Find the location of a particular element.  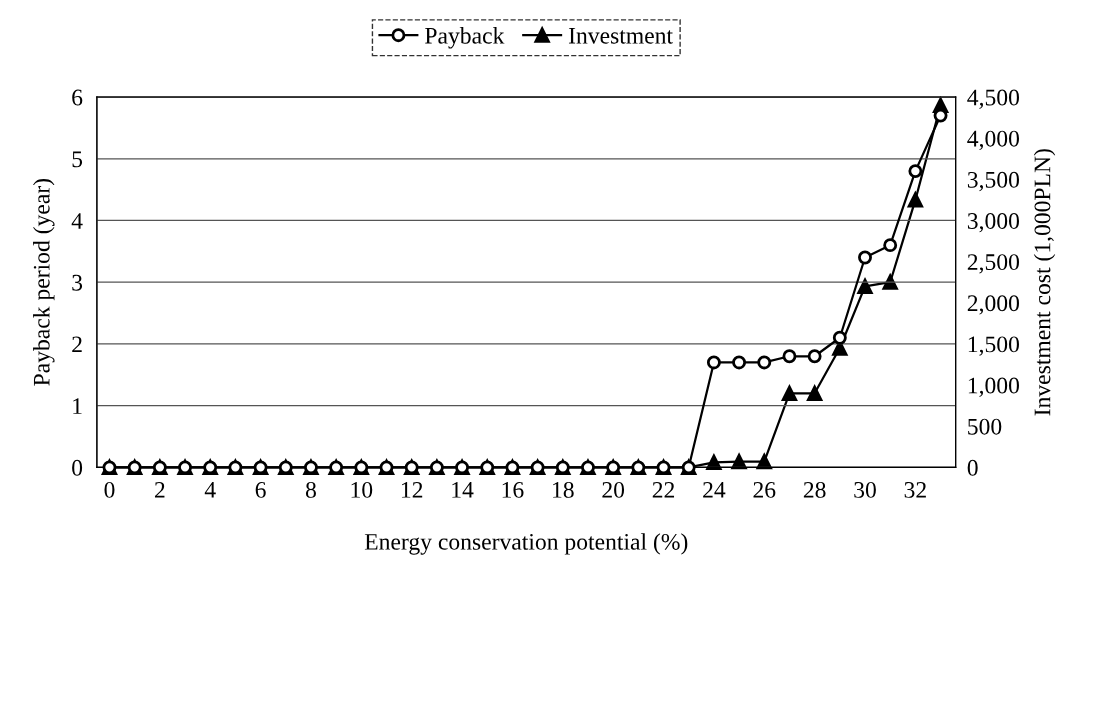

x-tick-label: 4 is located at coordinates (210, 490).